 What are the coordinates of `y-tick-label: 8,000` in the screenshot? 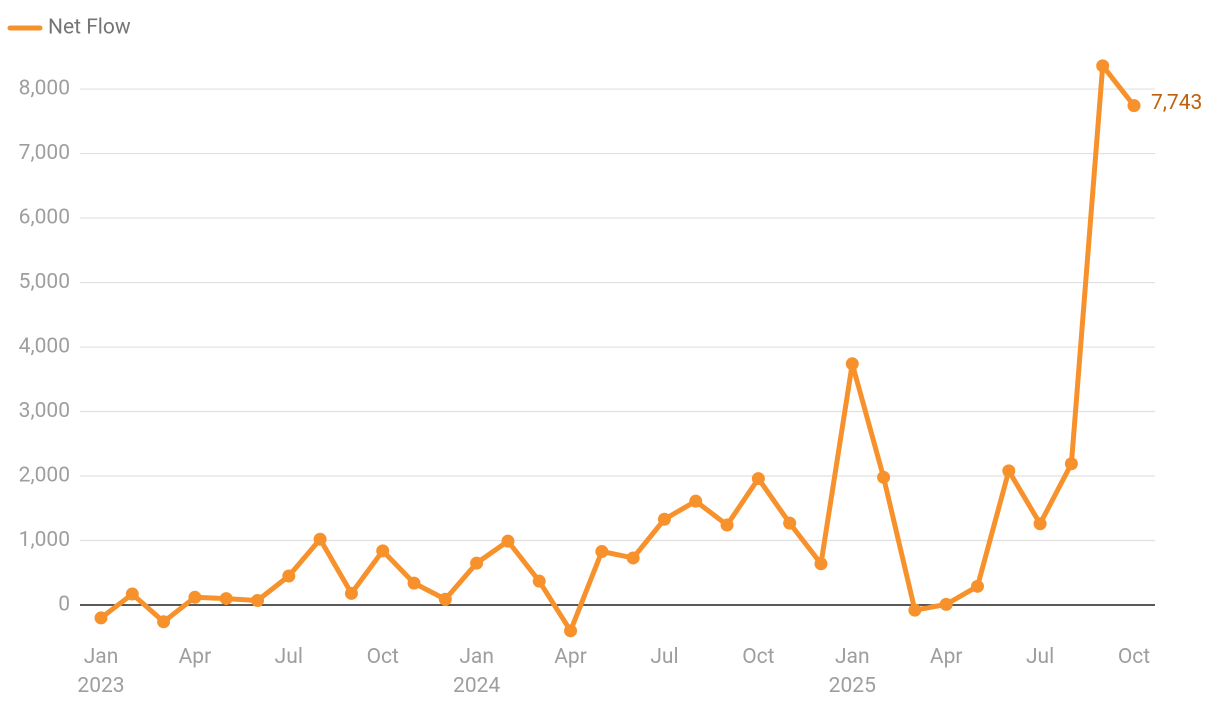 It's located at (44, 89).